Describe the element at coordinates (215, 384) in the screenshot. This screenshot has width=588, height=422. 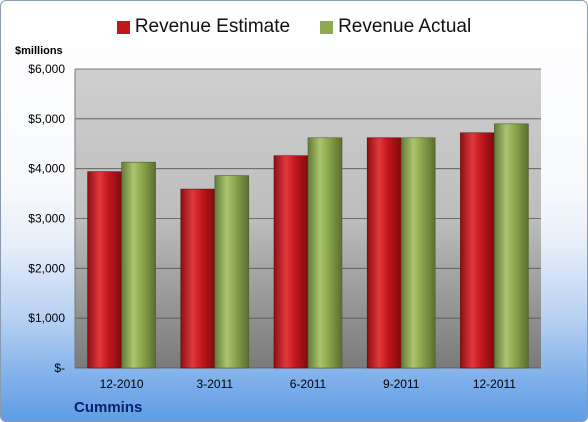
I see `x-tick-label: 3-2011` at that location.